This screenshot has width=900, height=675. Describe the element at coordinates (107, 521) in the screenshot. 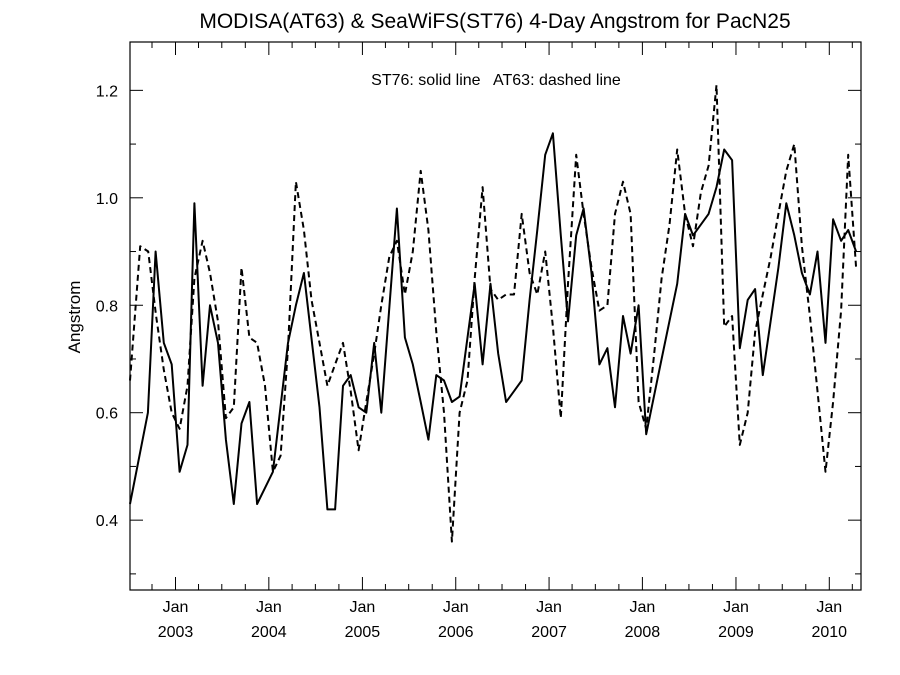

I see `y-tick-label: 0.4` at that location.